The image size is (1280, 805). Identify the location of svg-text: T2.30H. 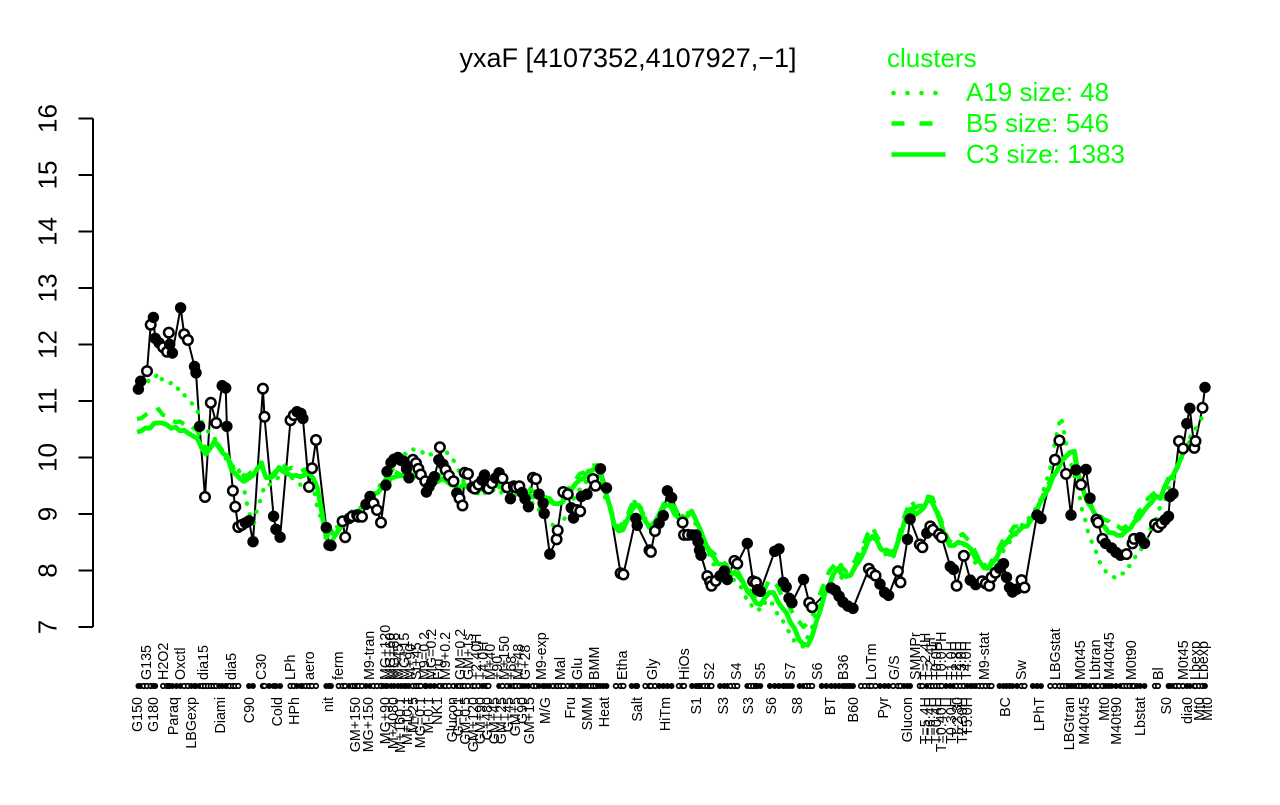
(963, 720).